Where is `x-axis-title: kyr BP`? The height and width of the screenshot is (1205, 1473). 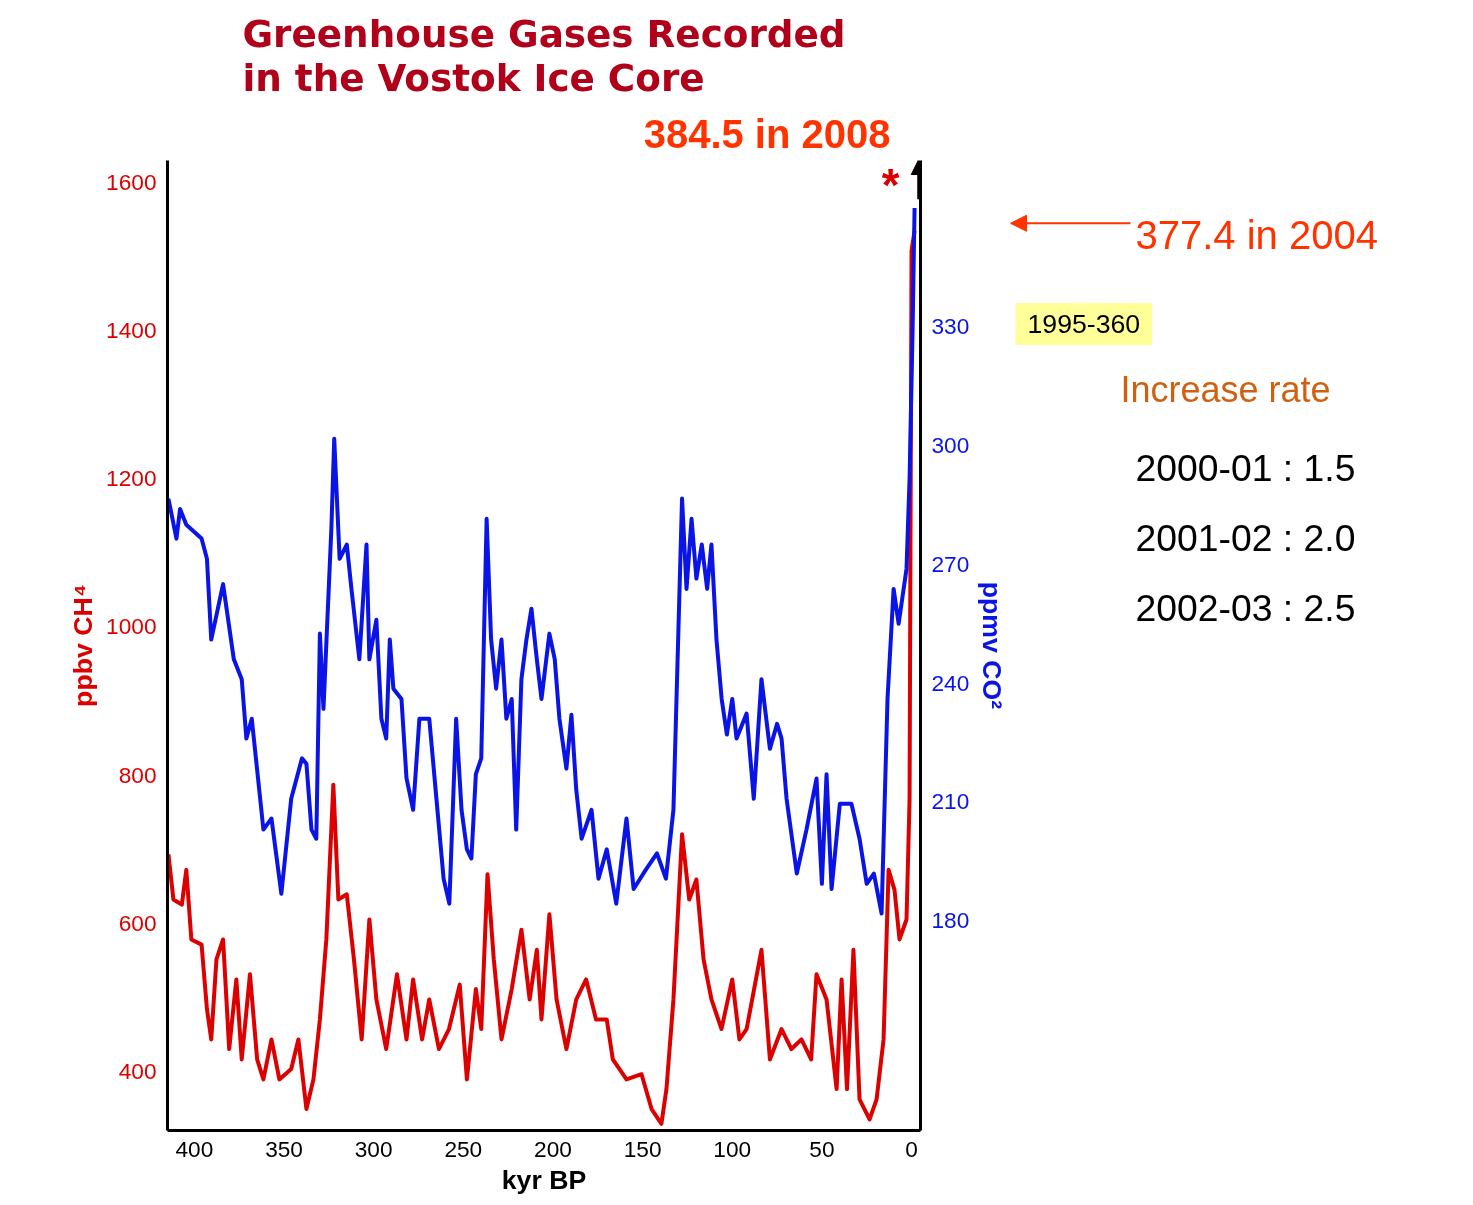 x-axis-title: kyr BP is located at coordinates (544, 1179).